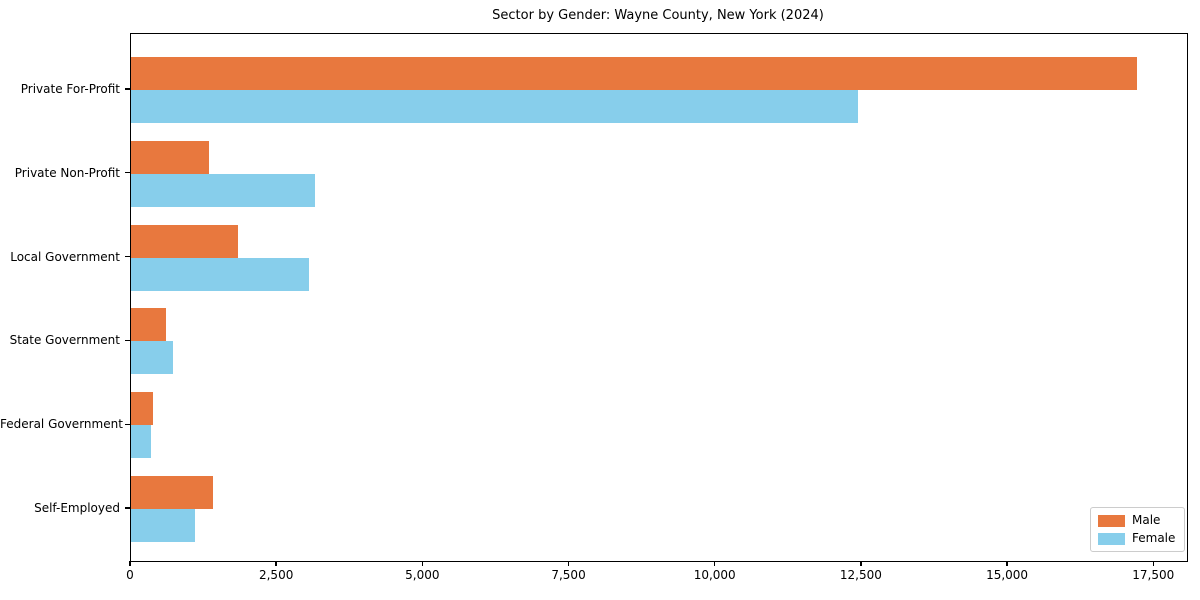 This screenshot has width=1200, height=600. What do you see at coordinates (714, 575) in the screenshot?
I see `x-axis-tick-label: 10,000` at bounding box center [714, 575].